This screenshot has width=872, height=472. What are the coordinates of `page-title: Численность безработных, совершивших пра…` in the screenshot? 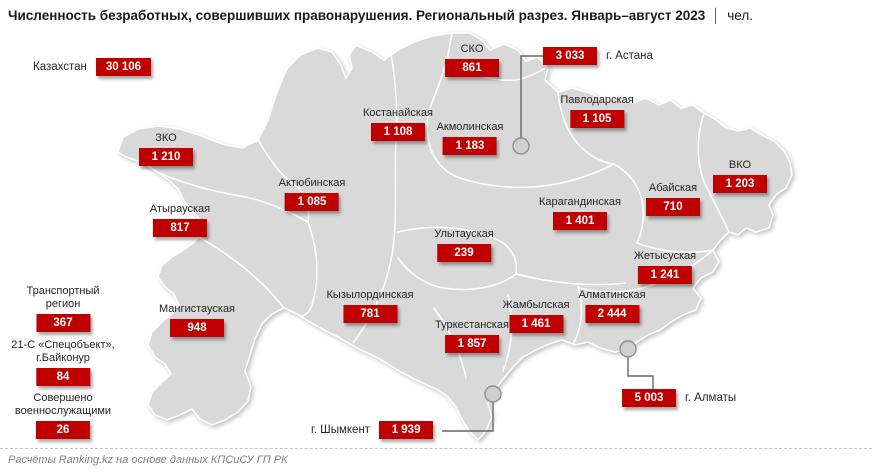 It's located at (380, 15).